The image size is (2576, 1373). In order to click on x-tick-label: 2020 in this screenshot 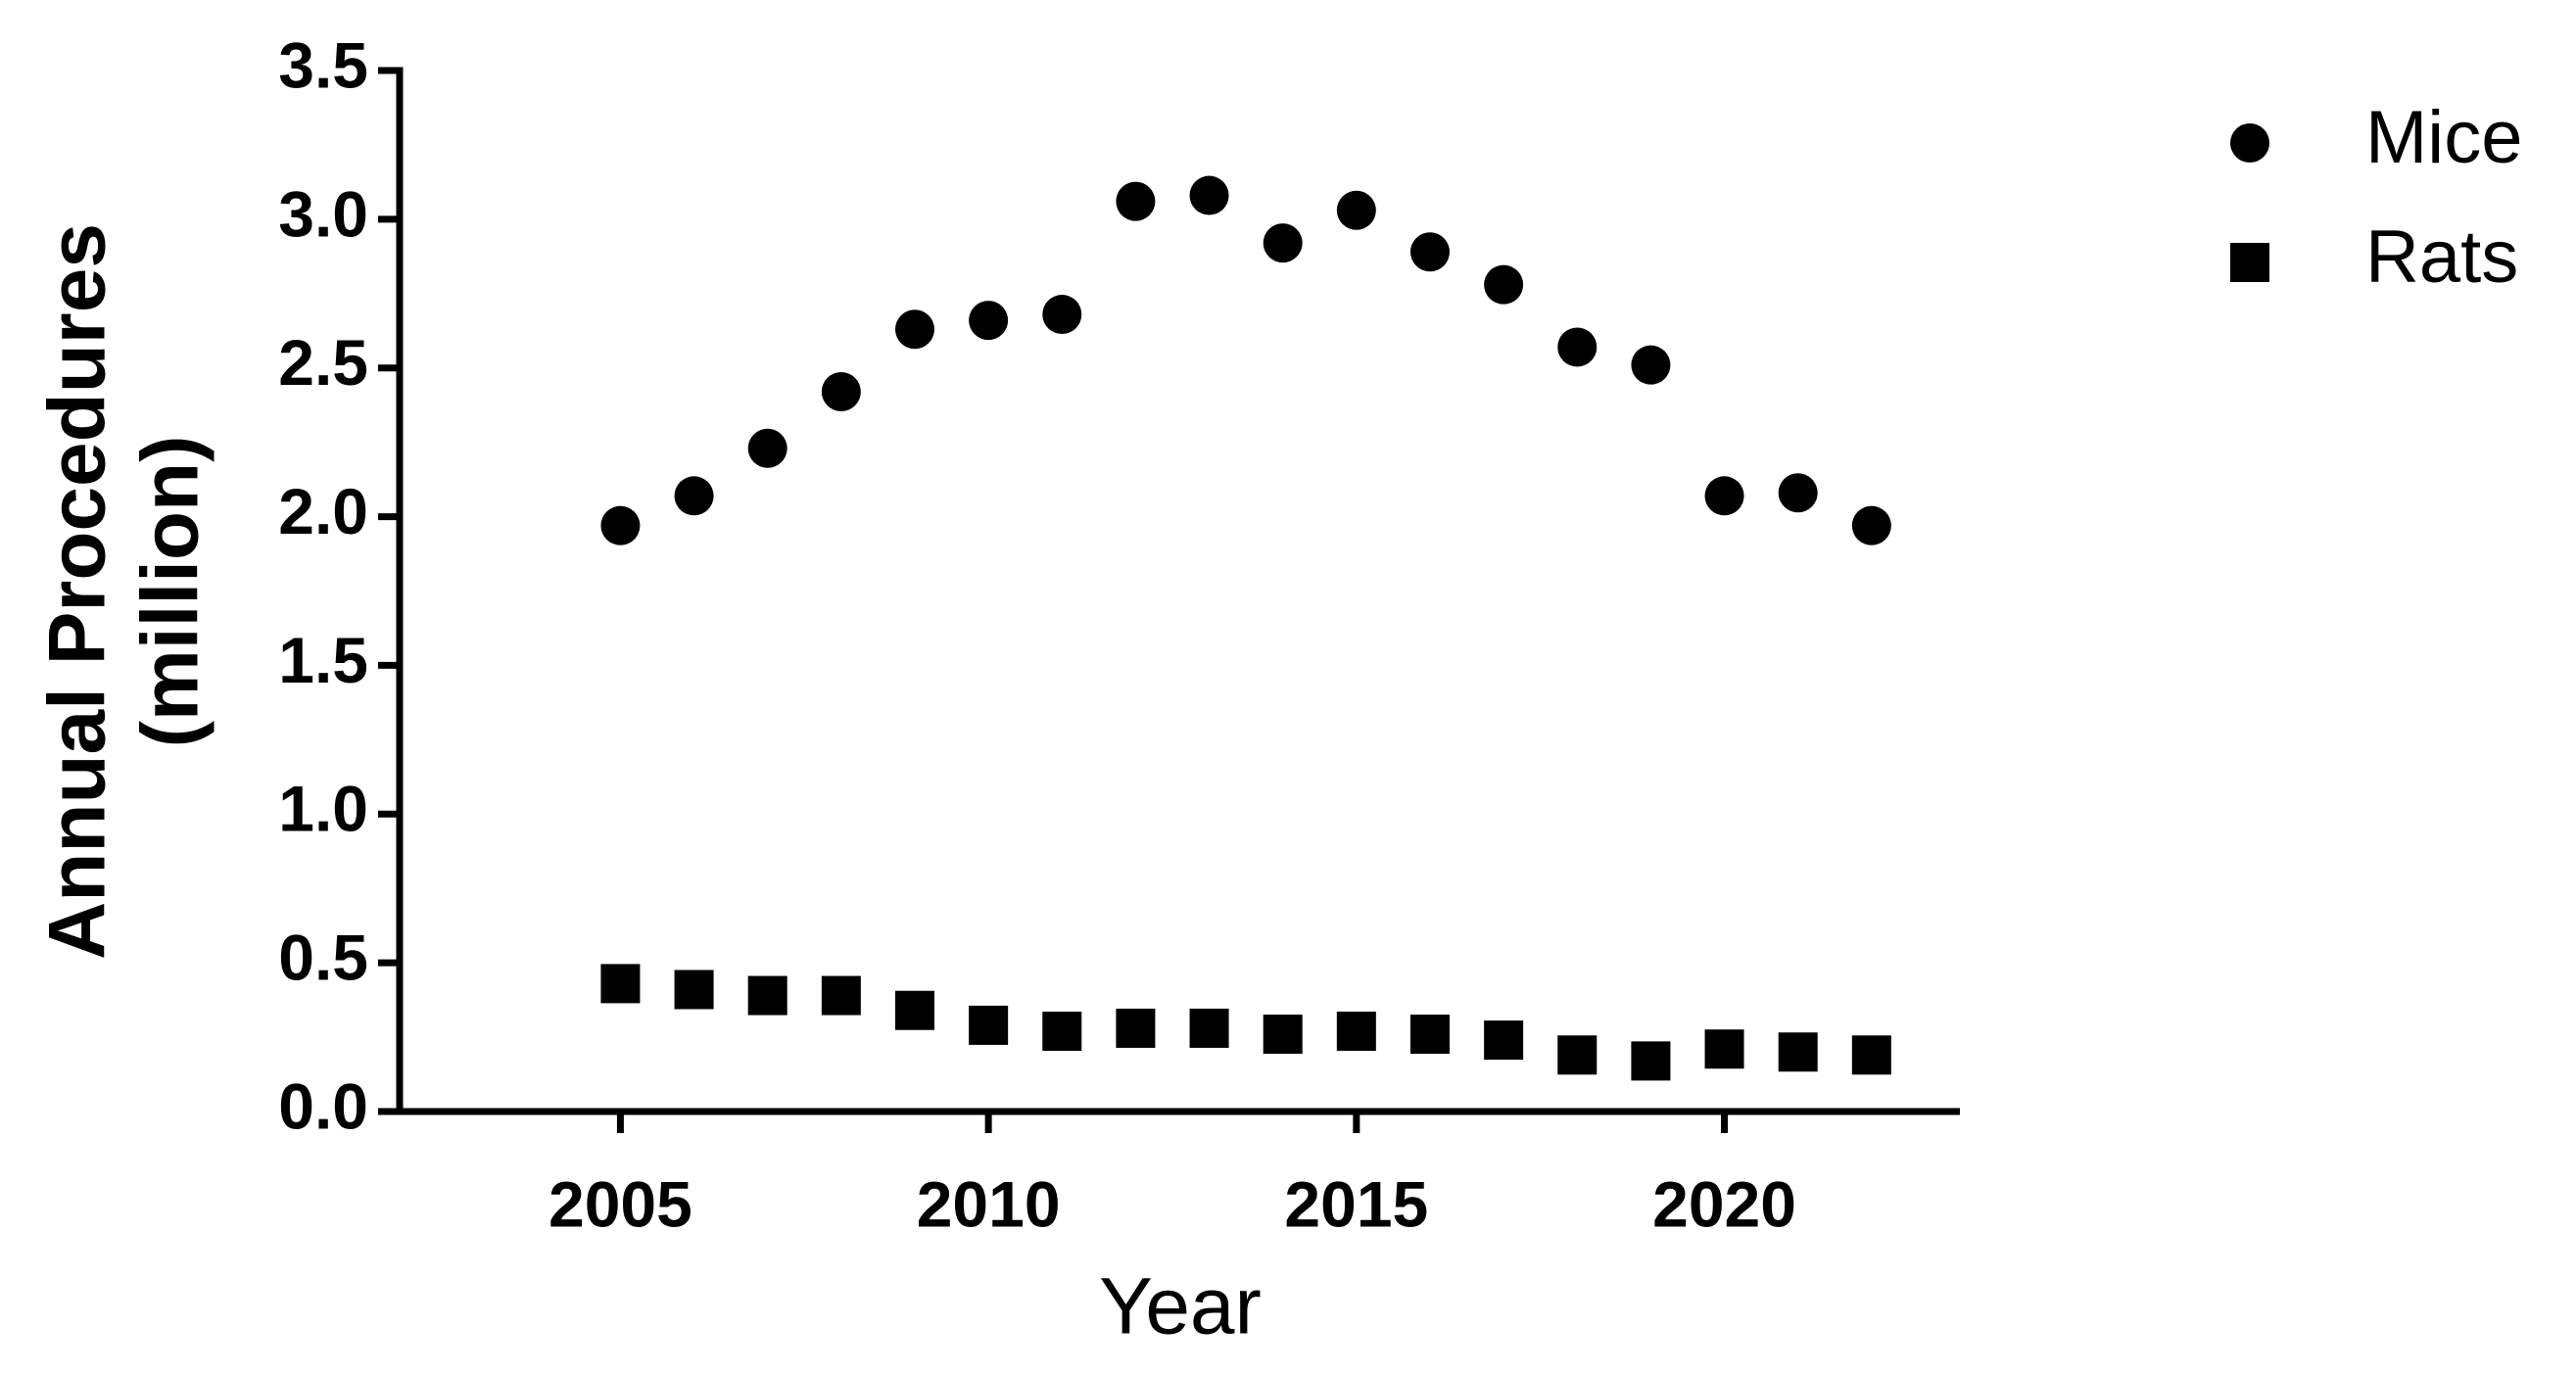, I will do `click(1724, 1203)`.